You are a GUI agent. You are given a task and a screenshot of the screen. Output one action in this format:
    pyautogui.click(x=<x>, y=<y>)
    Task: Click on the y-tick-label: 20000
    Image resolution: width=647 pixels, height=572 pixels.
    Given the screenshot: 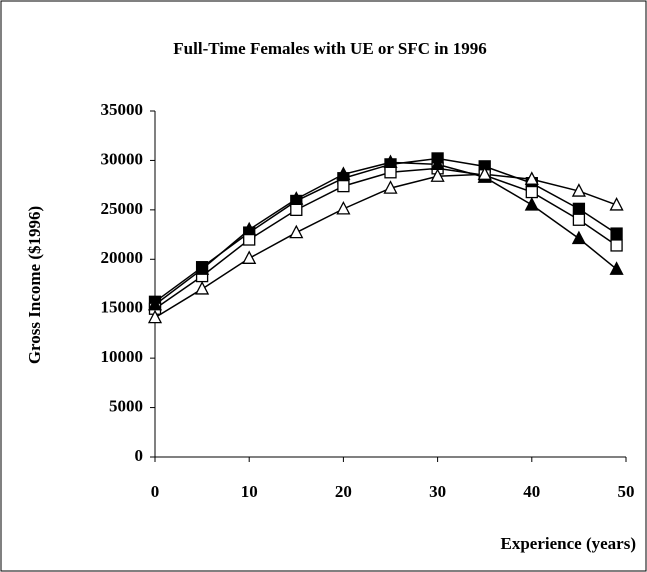 What is the action you would take?
    pyautogui.click(x=122, y=257)
    